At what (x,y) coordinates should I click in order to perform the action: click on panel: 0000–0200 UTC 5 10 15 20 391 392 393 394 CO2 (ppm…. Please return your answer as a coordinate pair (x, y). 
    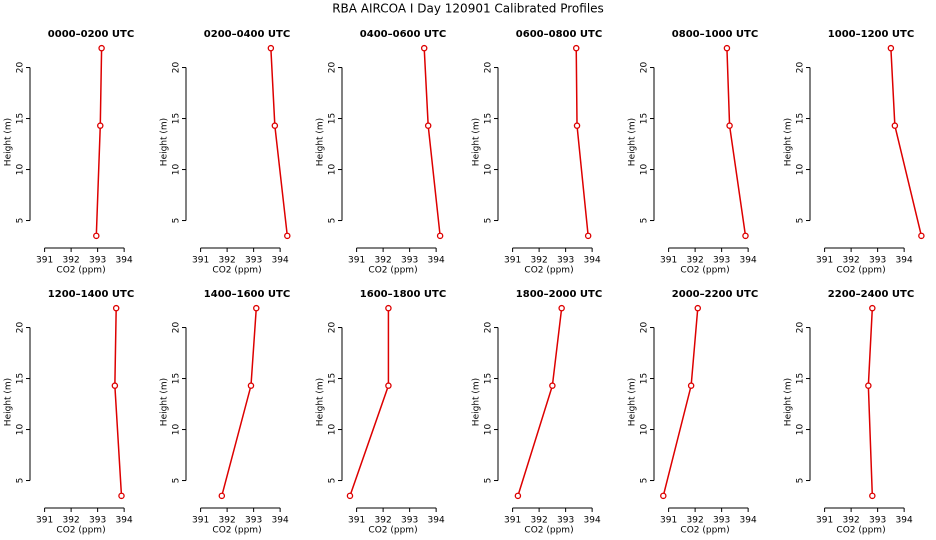
    Looking at the image, I should click on (69, 152).